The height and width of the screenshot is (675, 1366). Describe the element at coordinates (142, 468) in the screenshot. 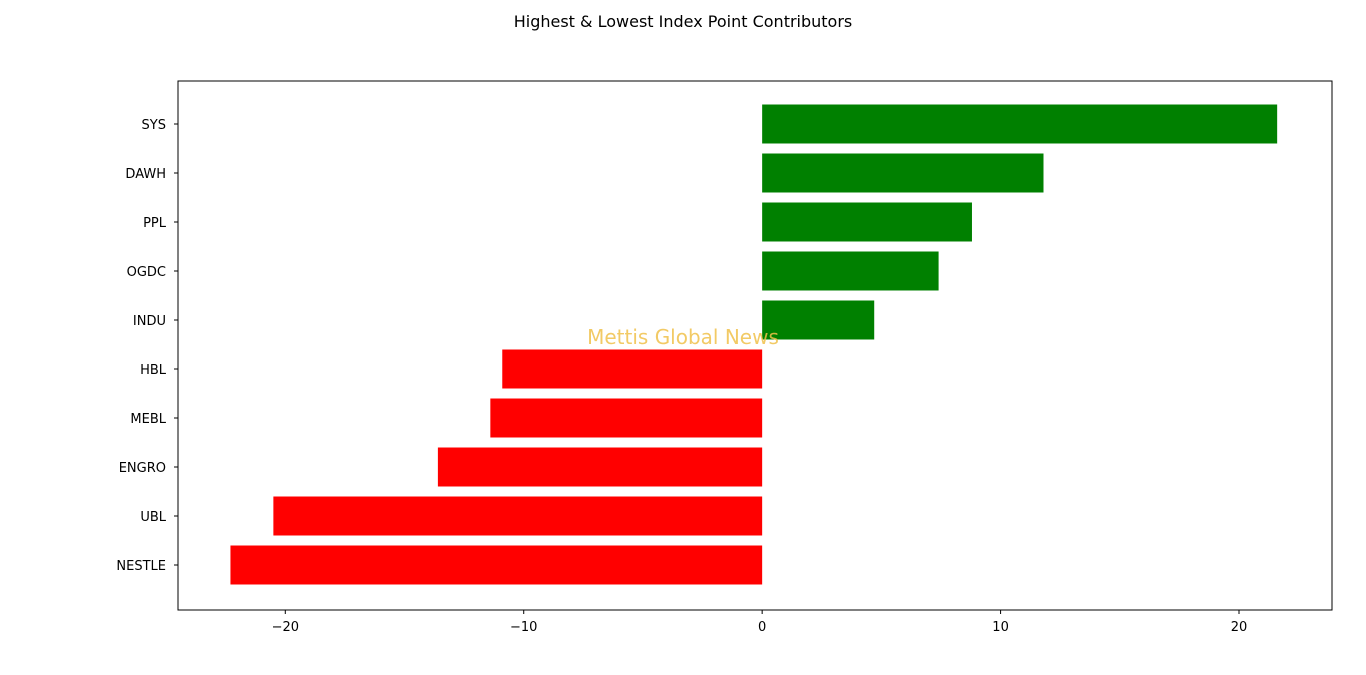

I see `y-tick-label: ENGRO` at that location.